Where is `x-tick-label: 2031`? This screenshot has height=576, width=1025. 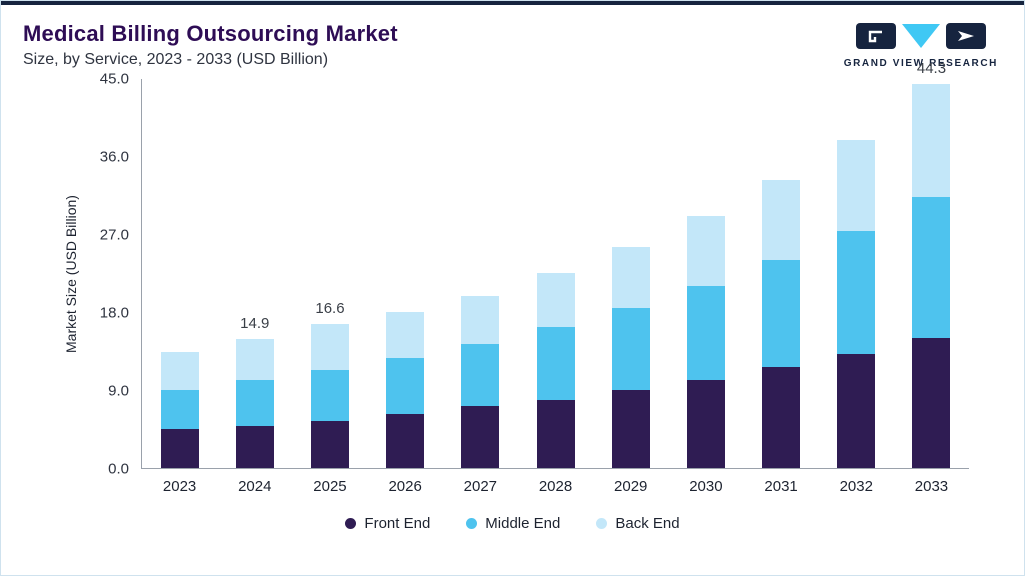 x-tick-label: 2031 is located at coordinates (781, 486).